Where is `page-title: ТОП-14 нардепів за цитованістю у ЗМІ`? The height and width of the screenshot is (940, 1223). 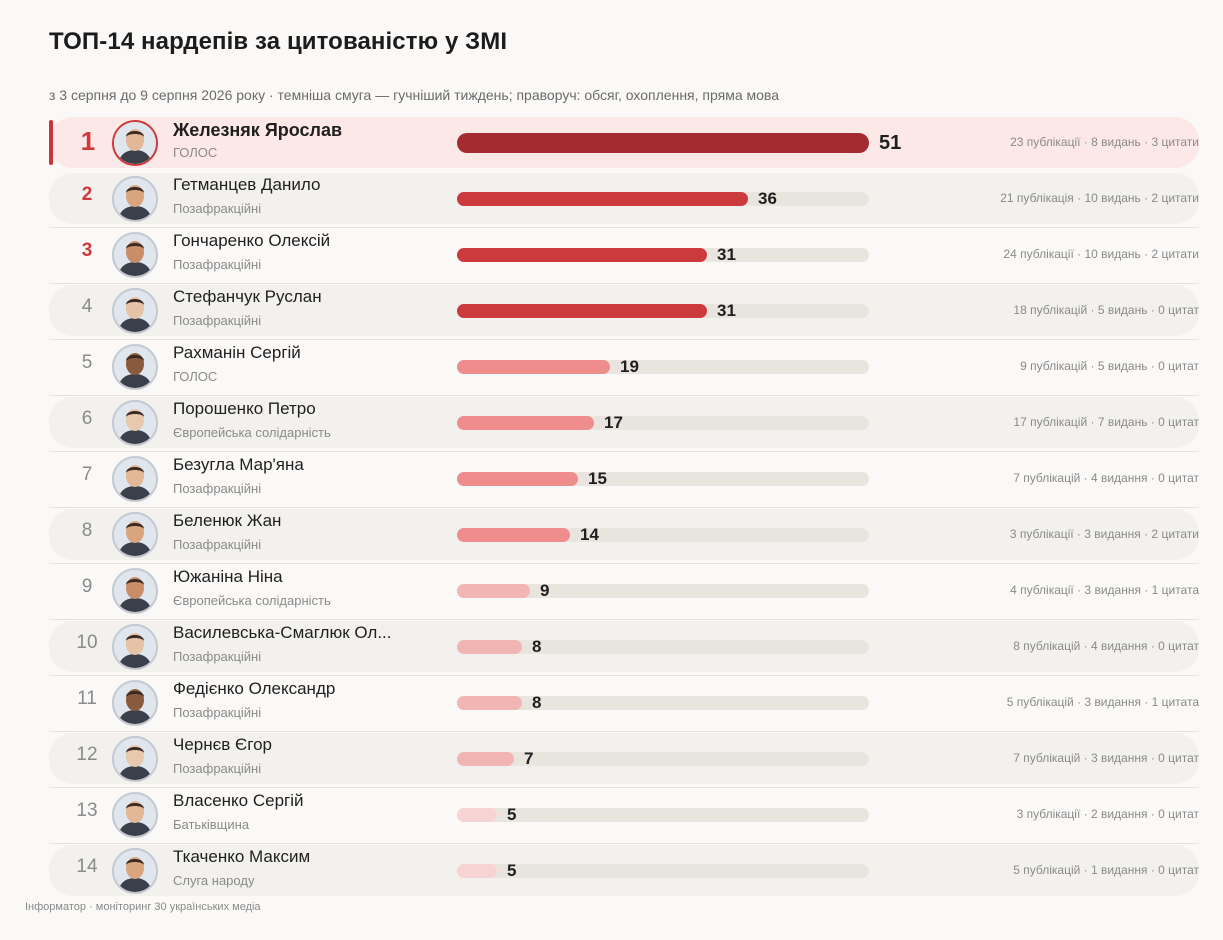
page-title: ТОП-14 нардепів за цитованістю у ЗМІ is located at coordinates (278, 41).